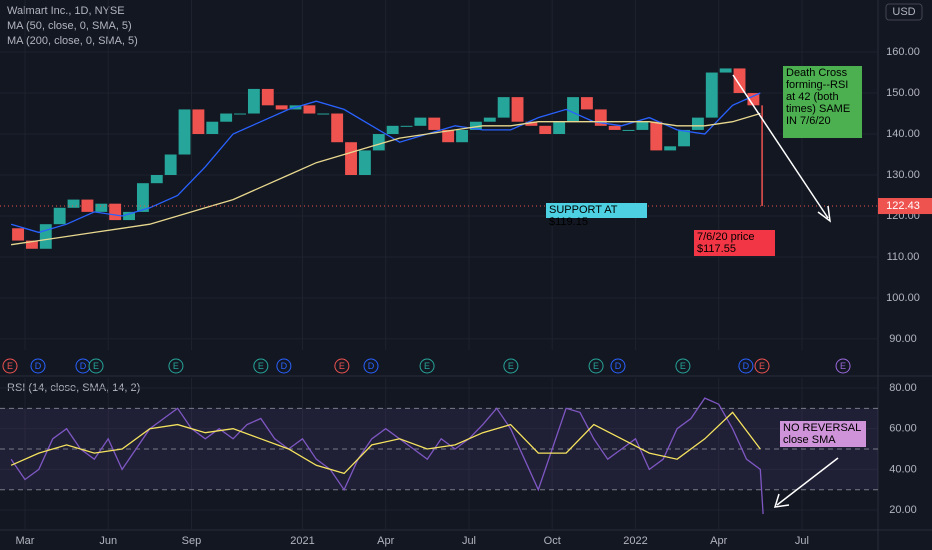 This screenshot has height=550, width=932. I want to click on currency: USD, so click(903, 12).